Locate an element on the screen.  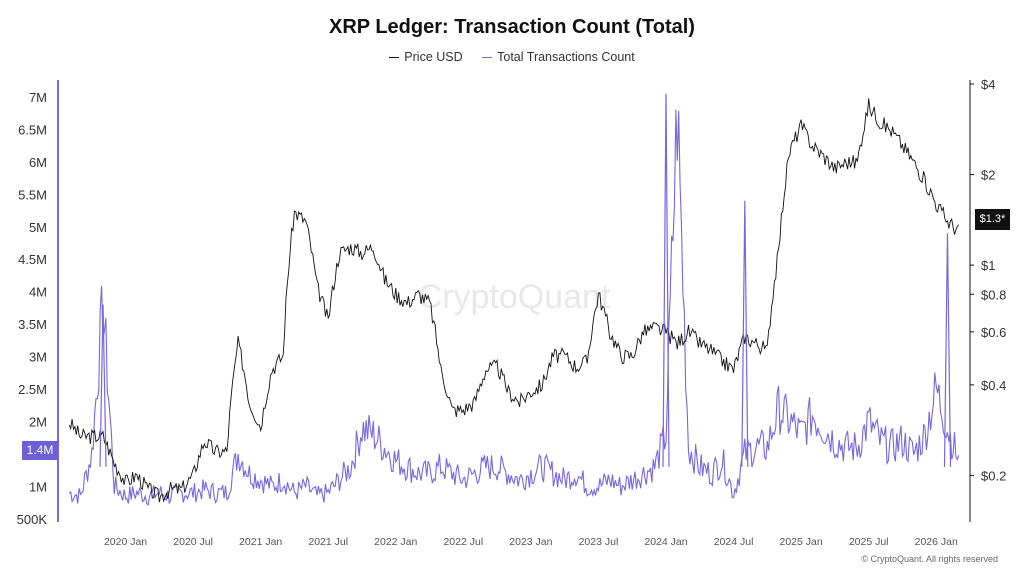
y-right-tick-label: $1 is located at coordinates (988, 265).